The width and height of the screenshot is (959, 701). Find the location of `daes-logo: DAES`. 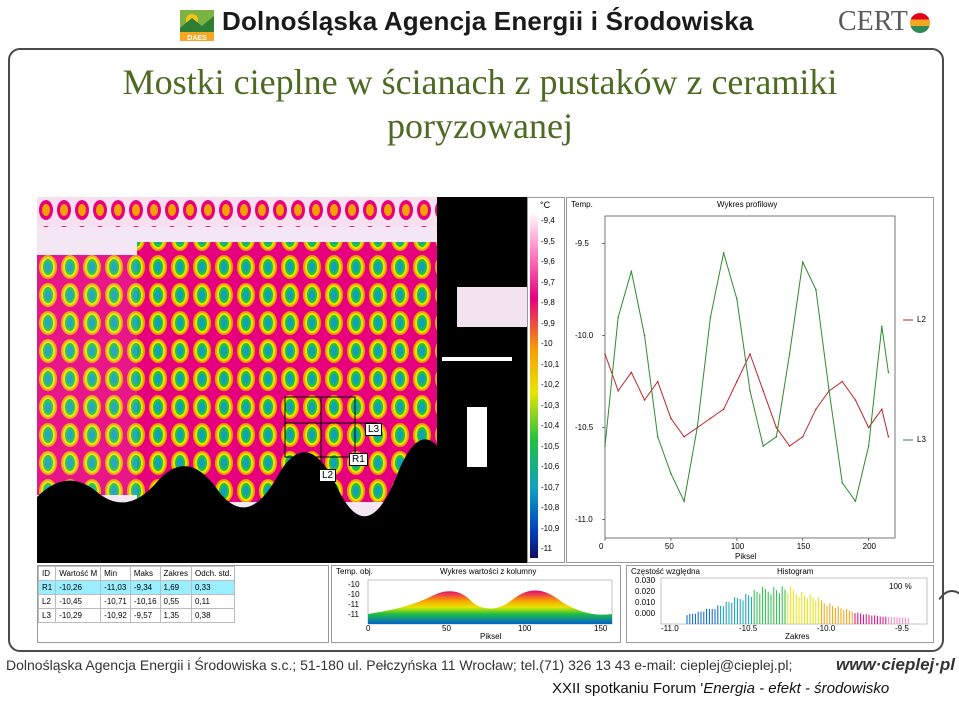

daes-logo: DAES is located at coordinates (197, 25).